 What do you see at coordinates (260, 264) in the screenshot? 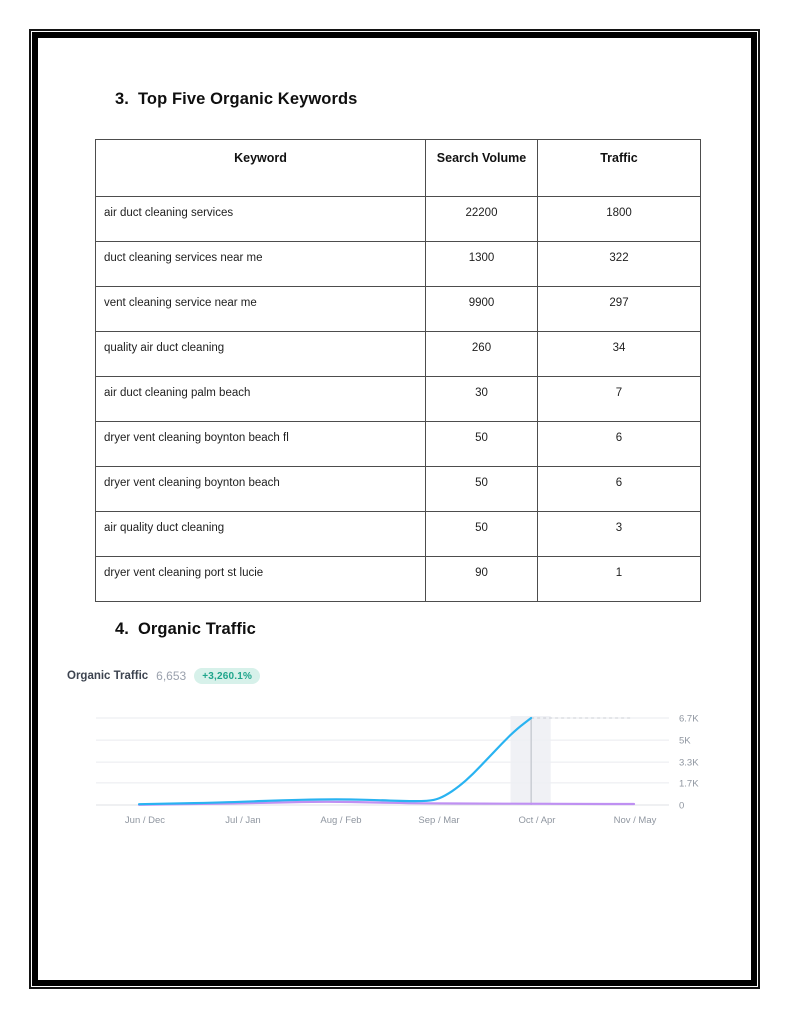
I see `keyword-cell: duct cleaning services near me` at bounding box center [260, 264].